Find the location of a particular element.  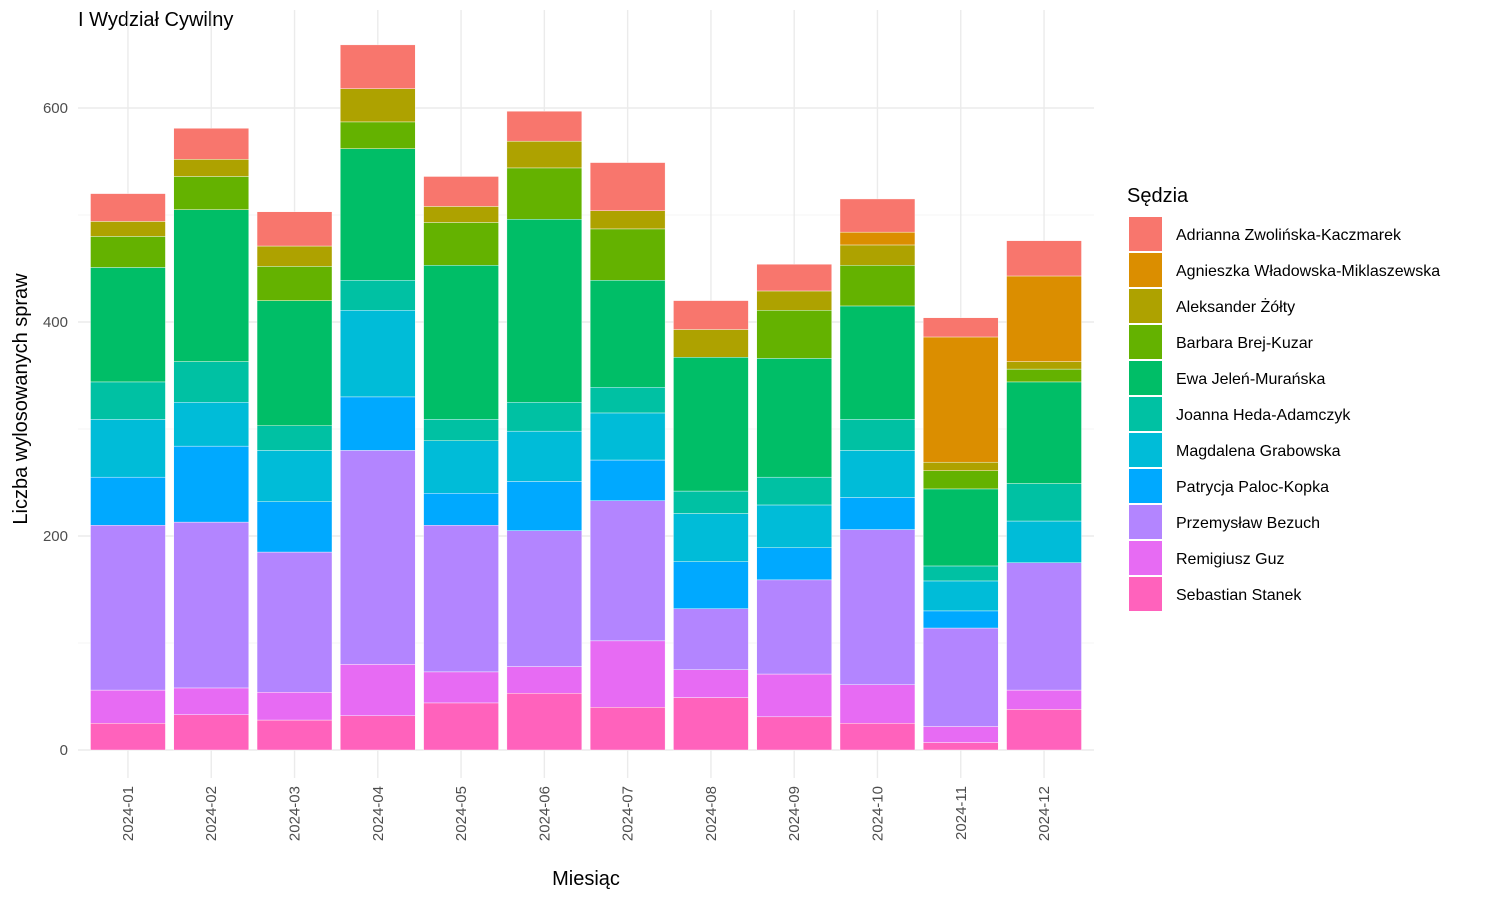

y-tick-label: 200 is located at coordinates (55, 536).